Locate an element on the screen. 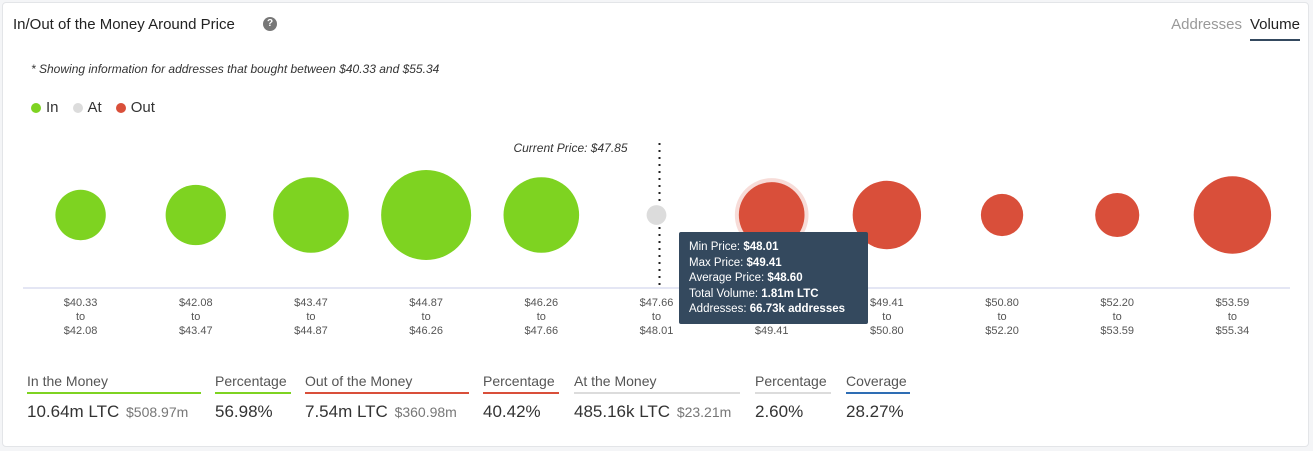  question-circle-icon: ? is located at coordinates (270, 24).